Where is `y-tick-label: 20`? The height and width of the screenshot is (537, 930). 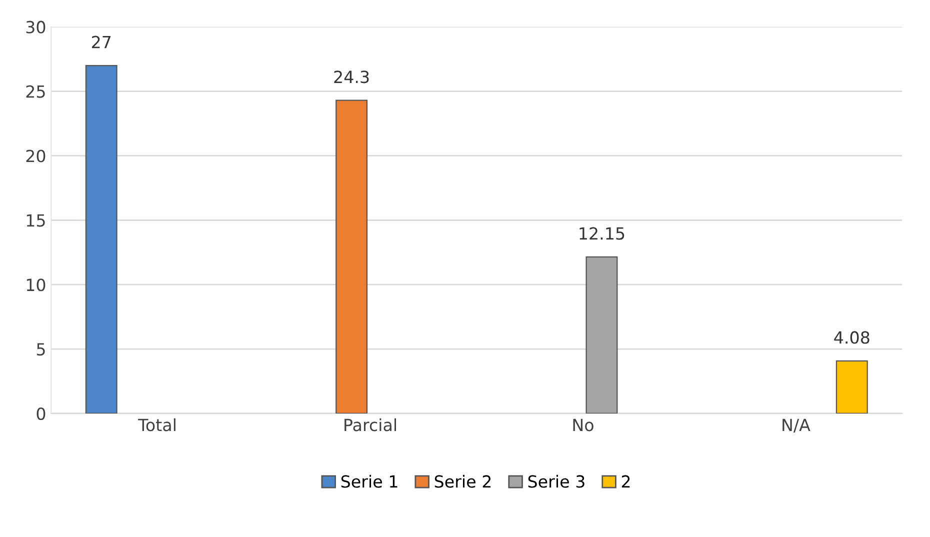
y-tick-label: 20 is located at coordinates (36, 156).